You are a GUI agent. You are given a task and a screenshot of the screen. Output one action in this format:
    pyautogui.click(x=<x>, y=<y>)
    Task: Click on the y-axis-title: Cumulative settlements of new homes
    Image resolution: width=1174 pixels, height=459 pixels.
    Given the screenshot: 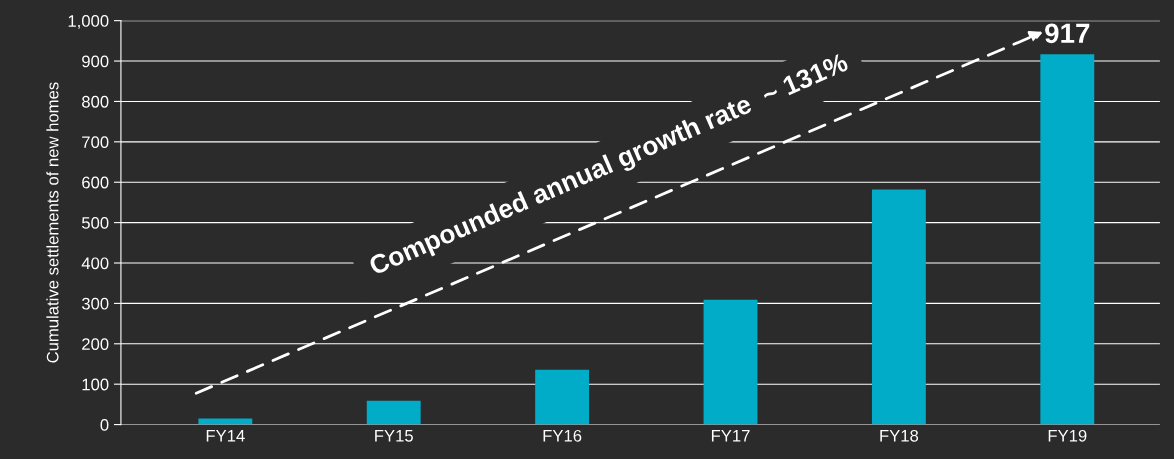 What is the action you would take?
    pyautogui.click(x=52, y=222)
    